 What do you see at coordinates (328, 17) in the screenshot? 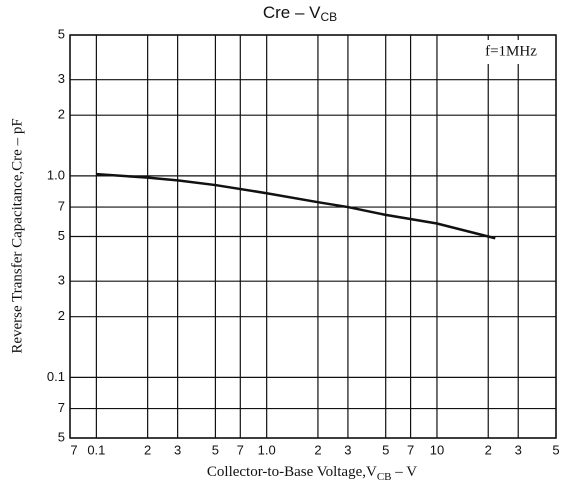
I see `title-sub: CB` at bounding box center [328, 17].